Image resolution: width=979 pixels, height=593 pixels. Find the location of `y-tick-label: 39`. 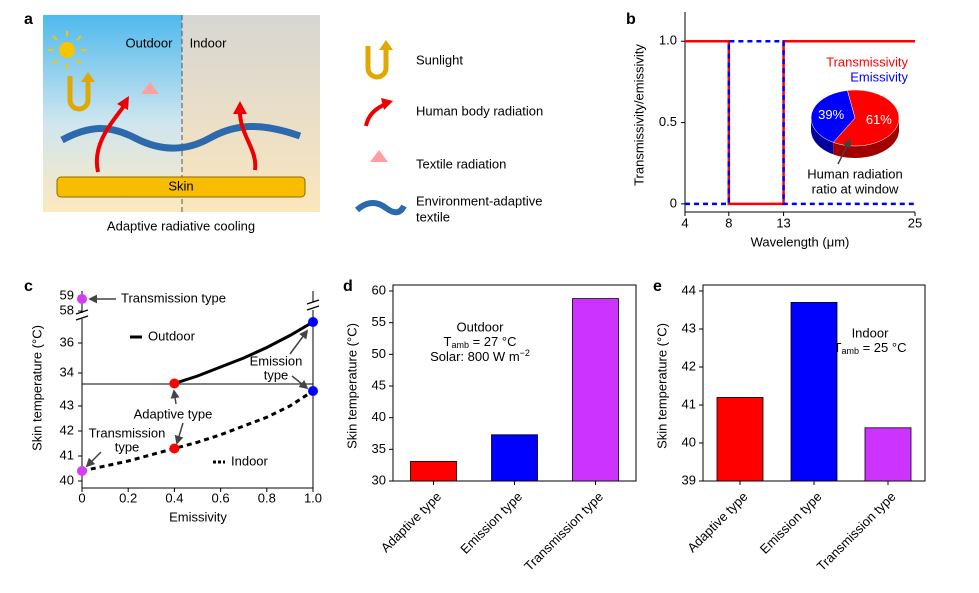

y-tick-label: 39 is located at coordinates (689, 479).